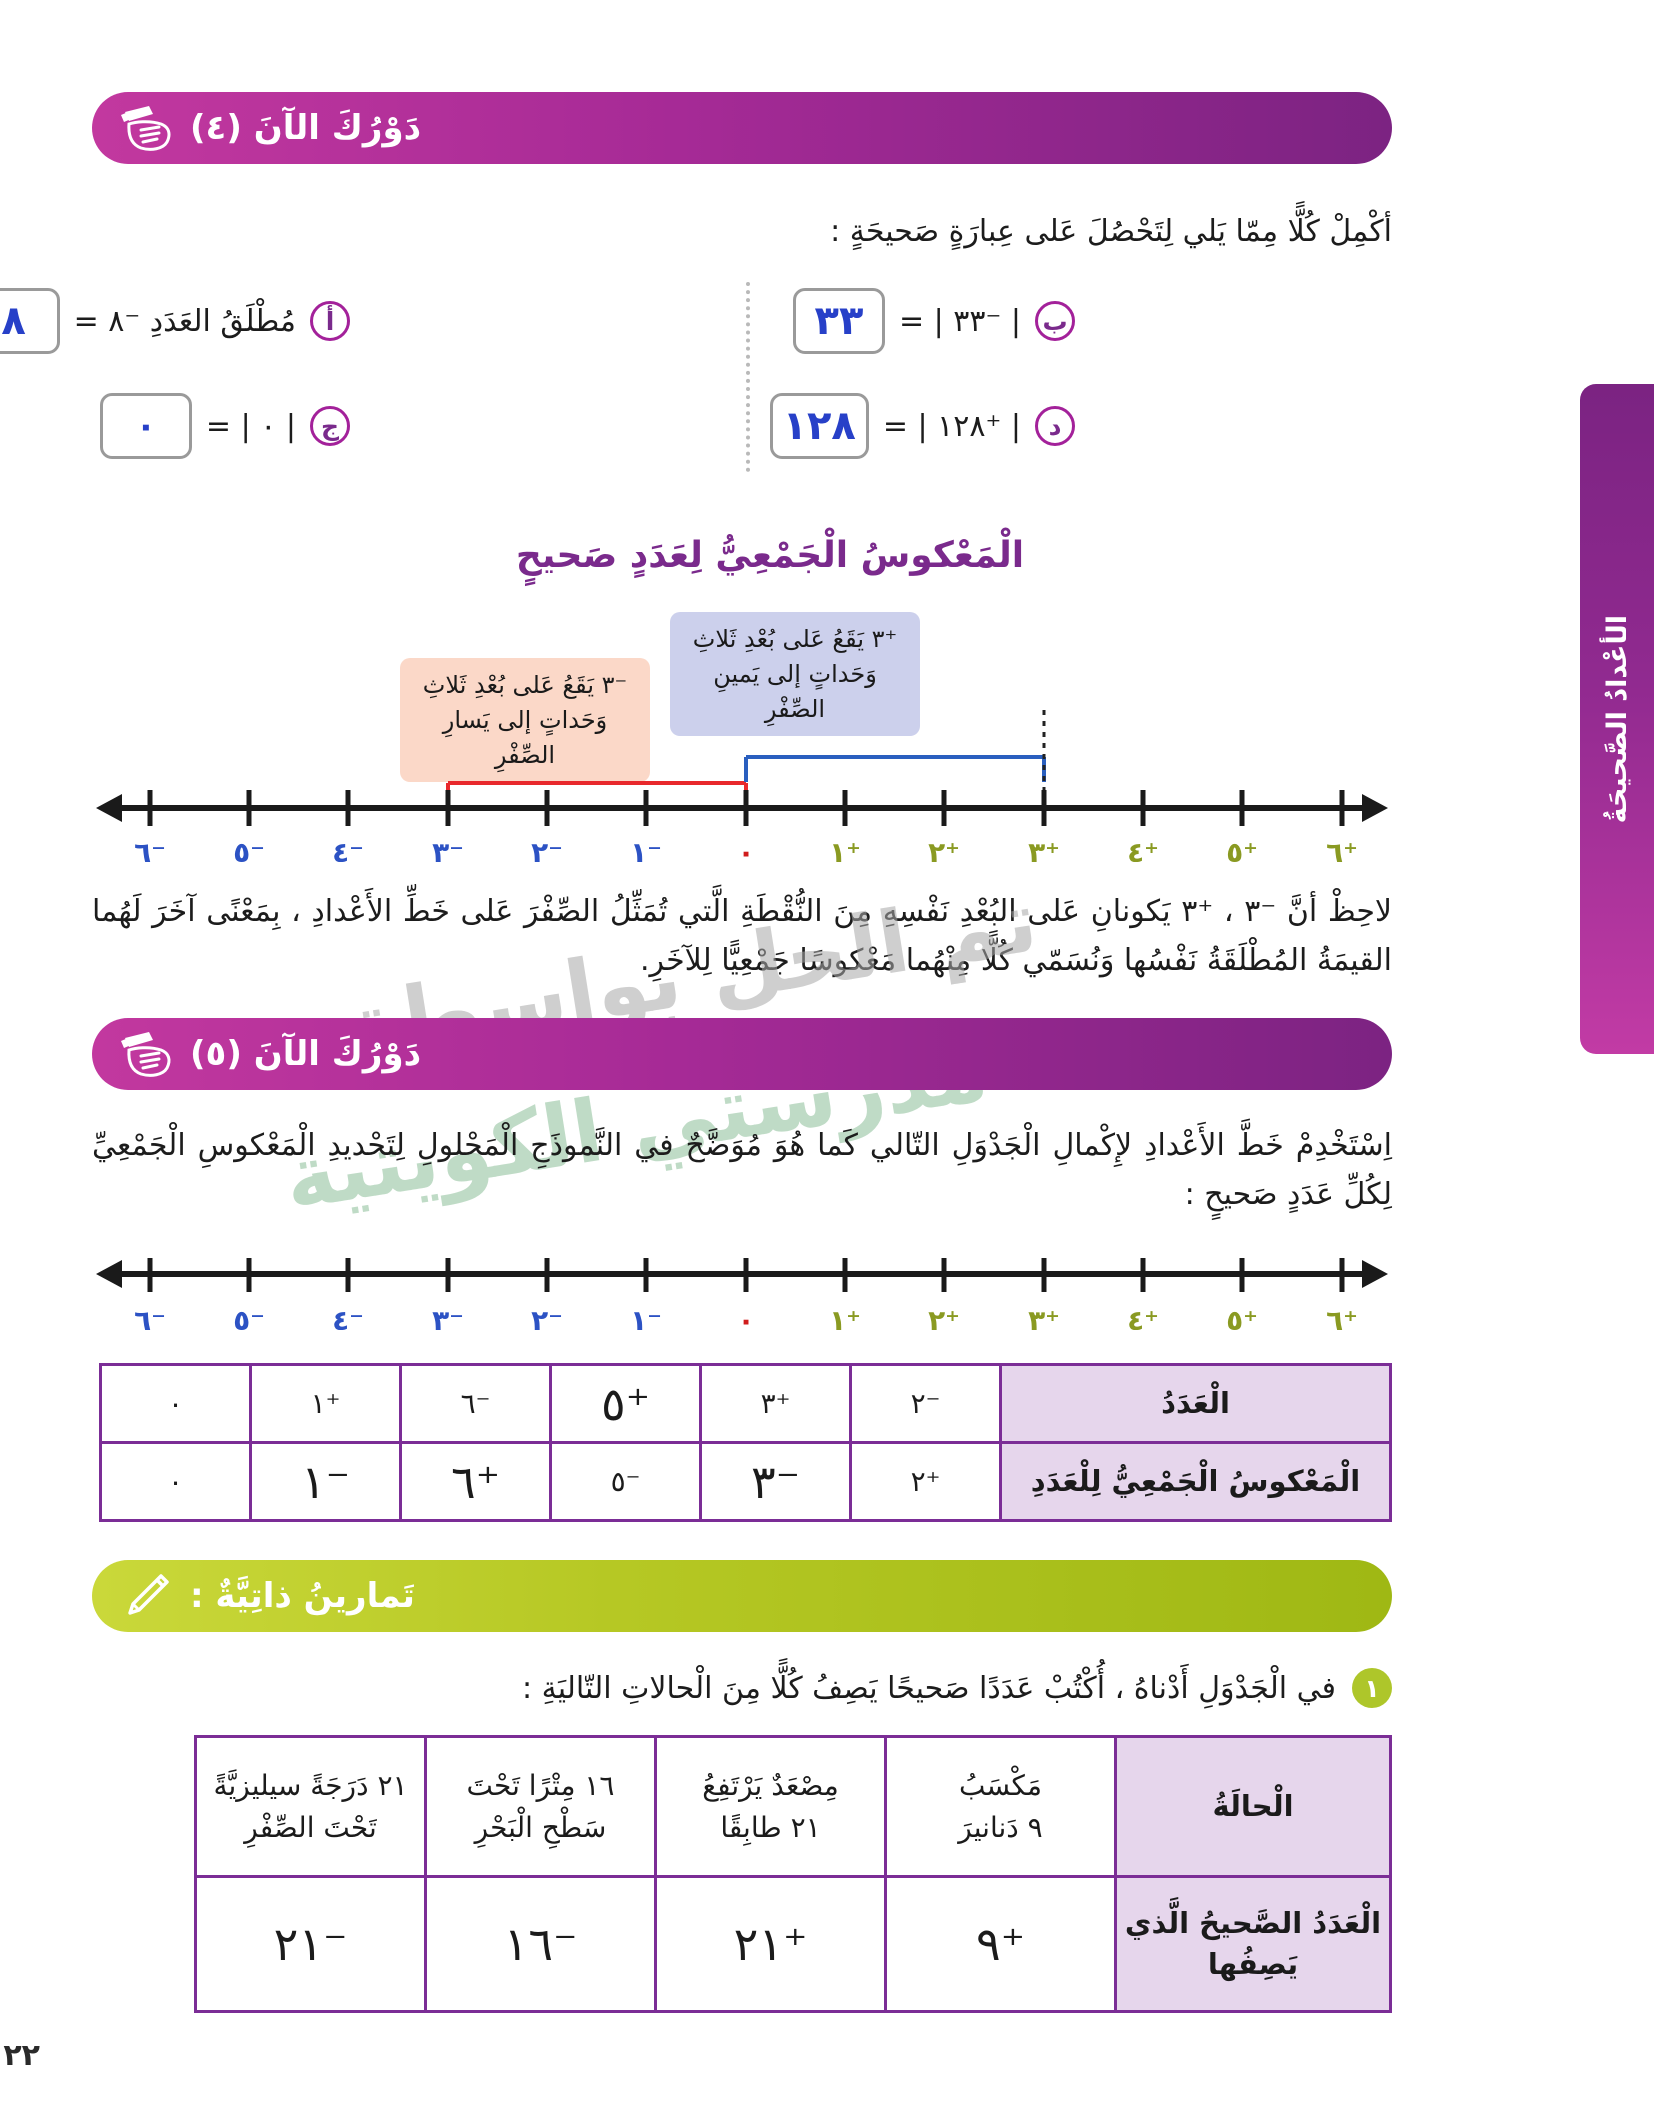  I want to click on cell-inverse-2: ⁻٥, so click(625, 1481).